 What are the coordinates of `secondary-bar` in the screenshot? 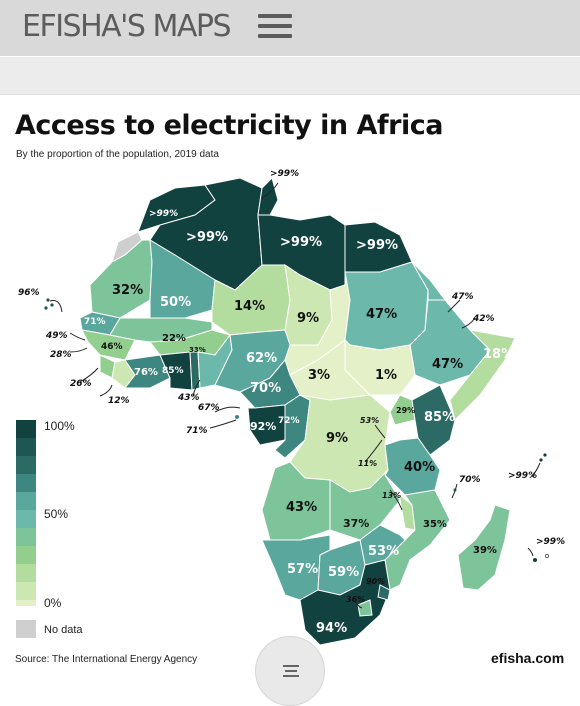 It's located at (290, 76).